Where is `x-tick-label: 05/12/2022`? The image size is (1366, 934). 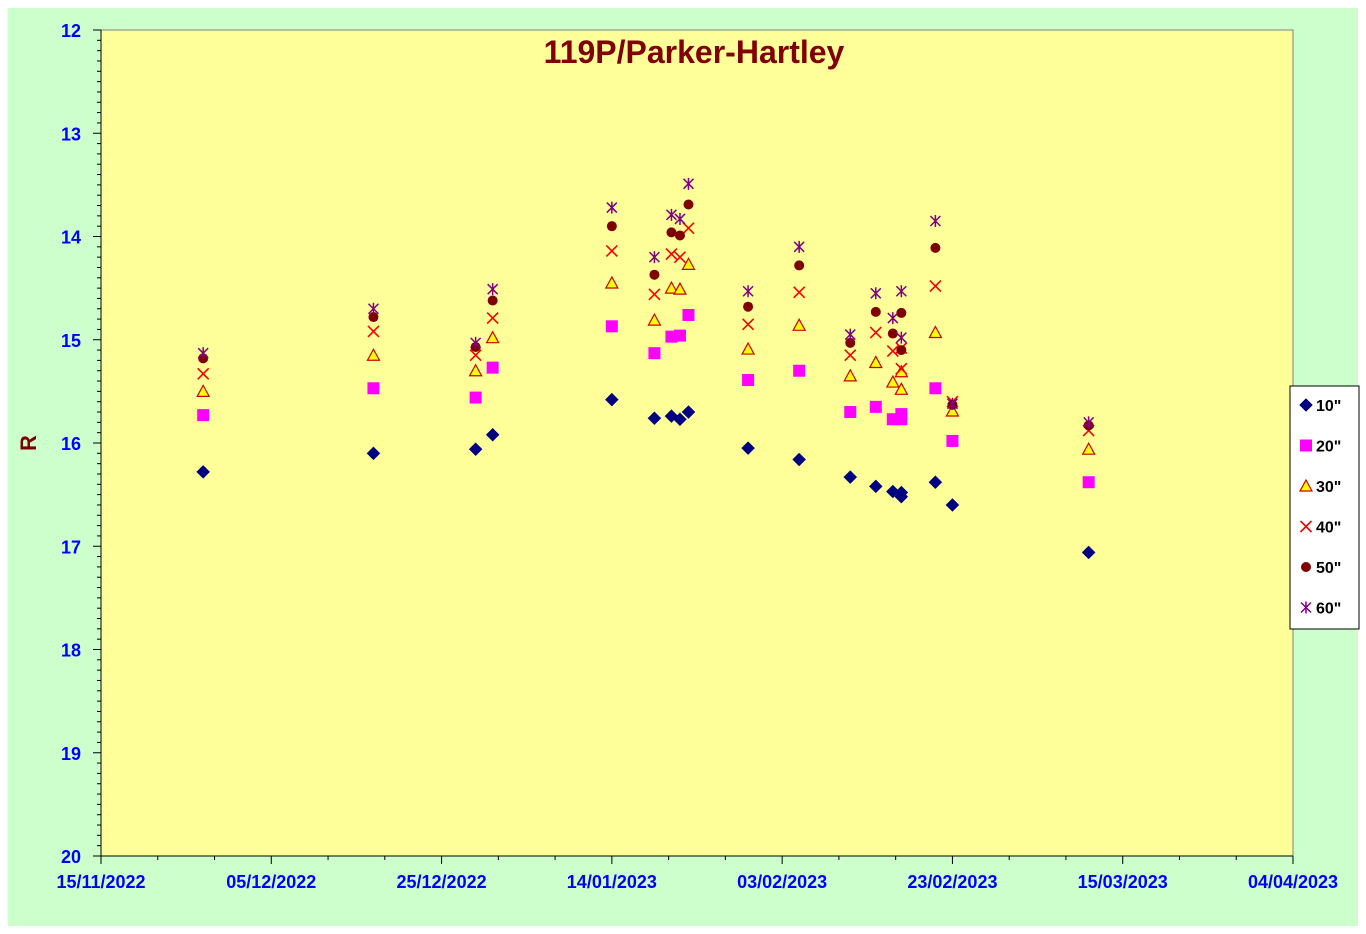 x-tick-label: 05/12/2022 is located at coordinates (271, 882).